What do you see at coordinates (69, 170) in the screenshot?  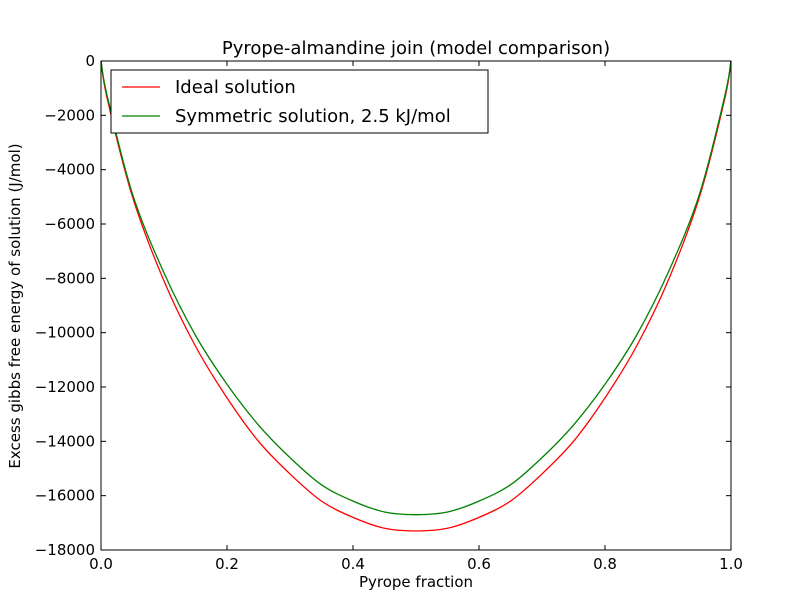 I see `y-tick-label: −4000` at bounding box center [69, 170].